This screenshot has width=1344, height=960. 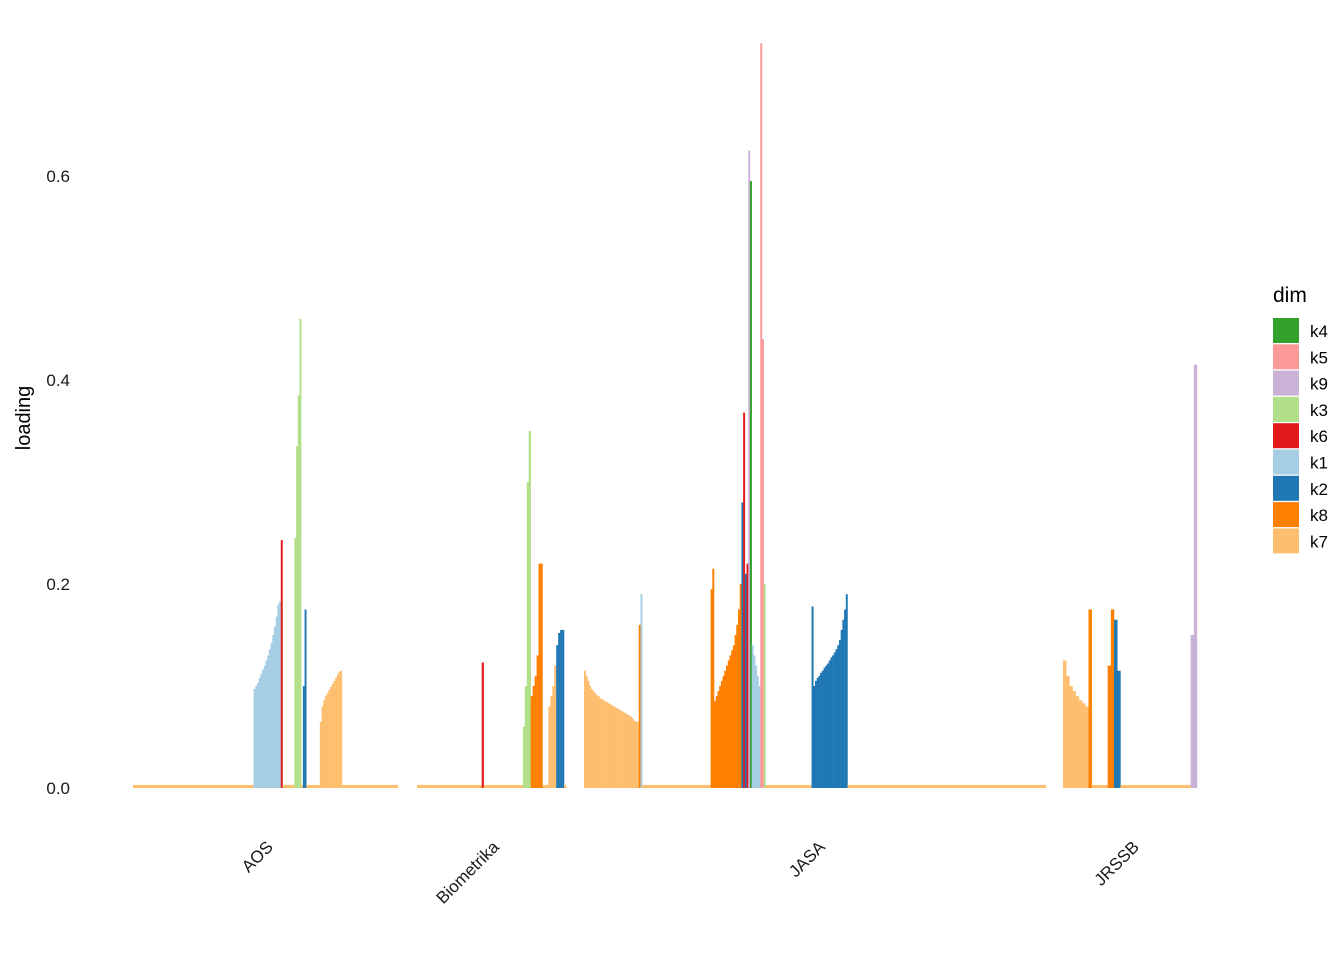 I want to click on legend-swatch-k1, so click(x=1286, y=462).